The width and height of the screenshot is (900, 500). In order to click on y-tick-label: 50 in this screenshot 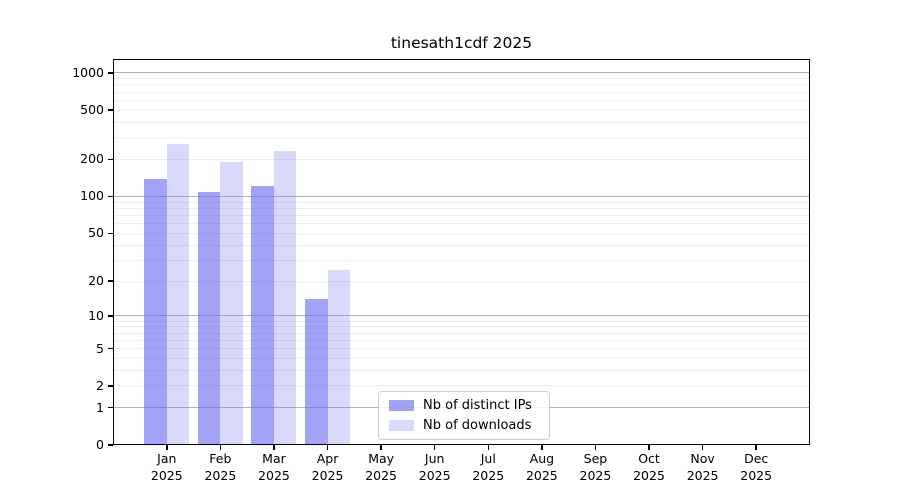, I will do `click(96, 233)`.